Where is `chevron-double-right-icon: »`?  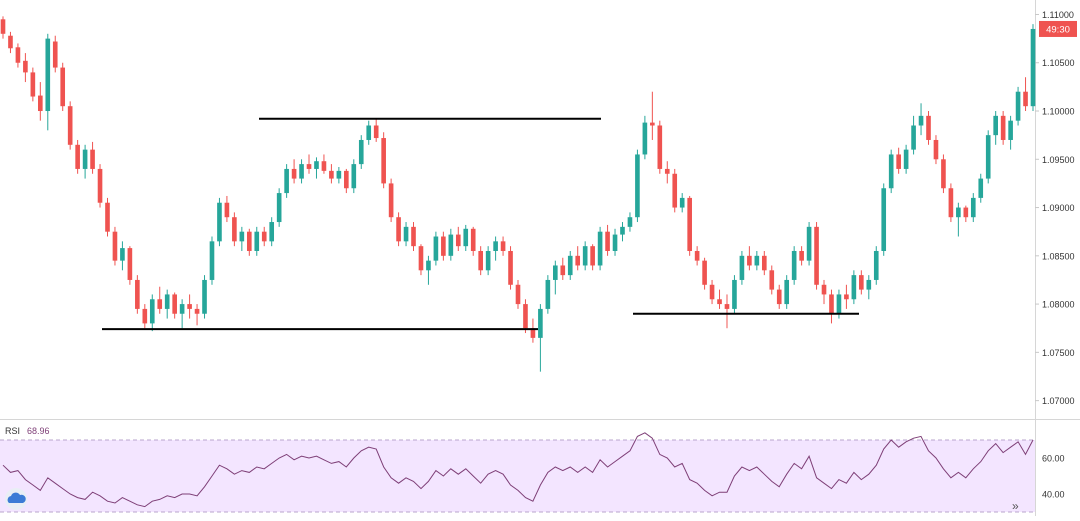
chevron-double-right-icon: » is located at coordinates (1015, 506).